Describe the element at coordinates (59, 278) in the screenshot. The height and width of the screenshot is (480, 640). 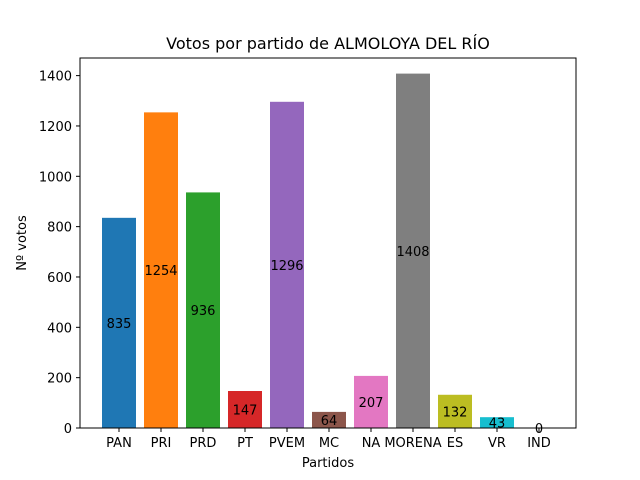
I see `y-tick-label-600: 600` at that location.